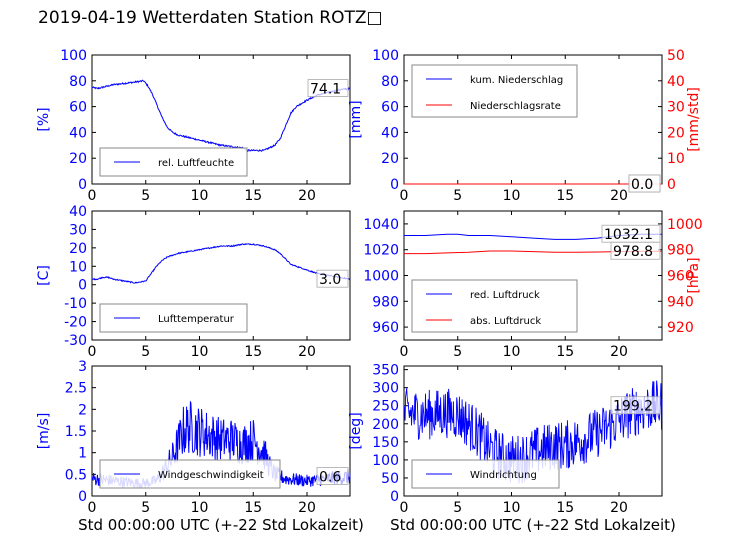  What do you see at coordinates (512, 352) in the screenshot?
I see `pressure-xtick-label: 10` at bounding box center [512, 352].